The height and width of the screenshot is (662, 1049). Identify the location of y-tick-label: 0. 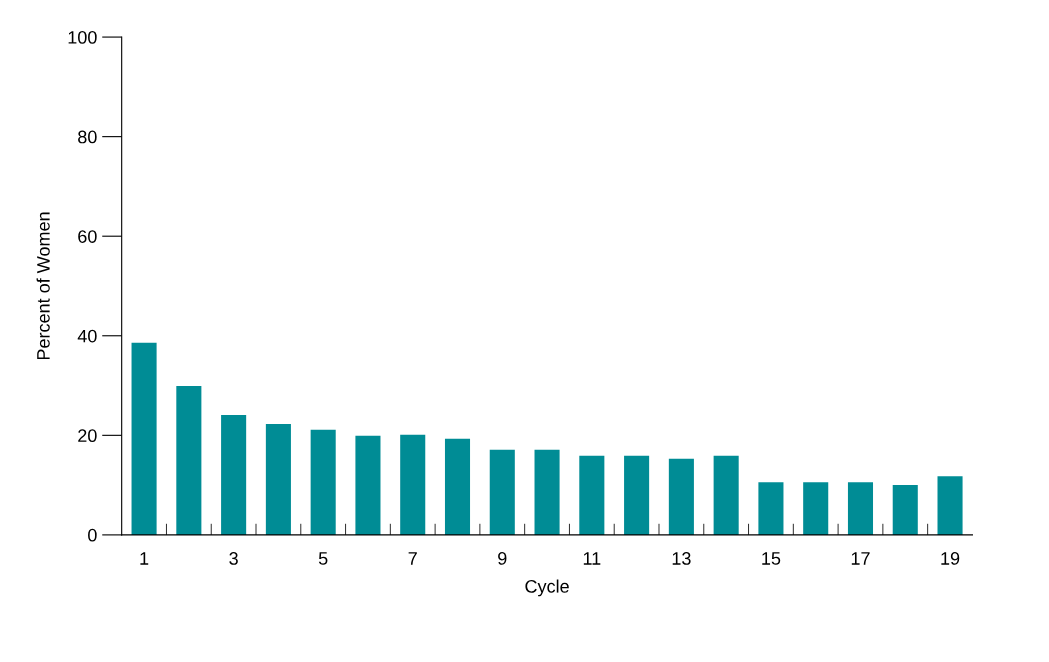
(92, 535).